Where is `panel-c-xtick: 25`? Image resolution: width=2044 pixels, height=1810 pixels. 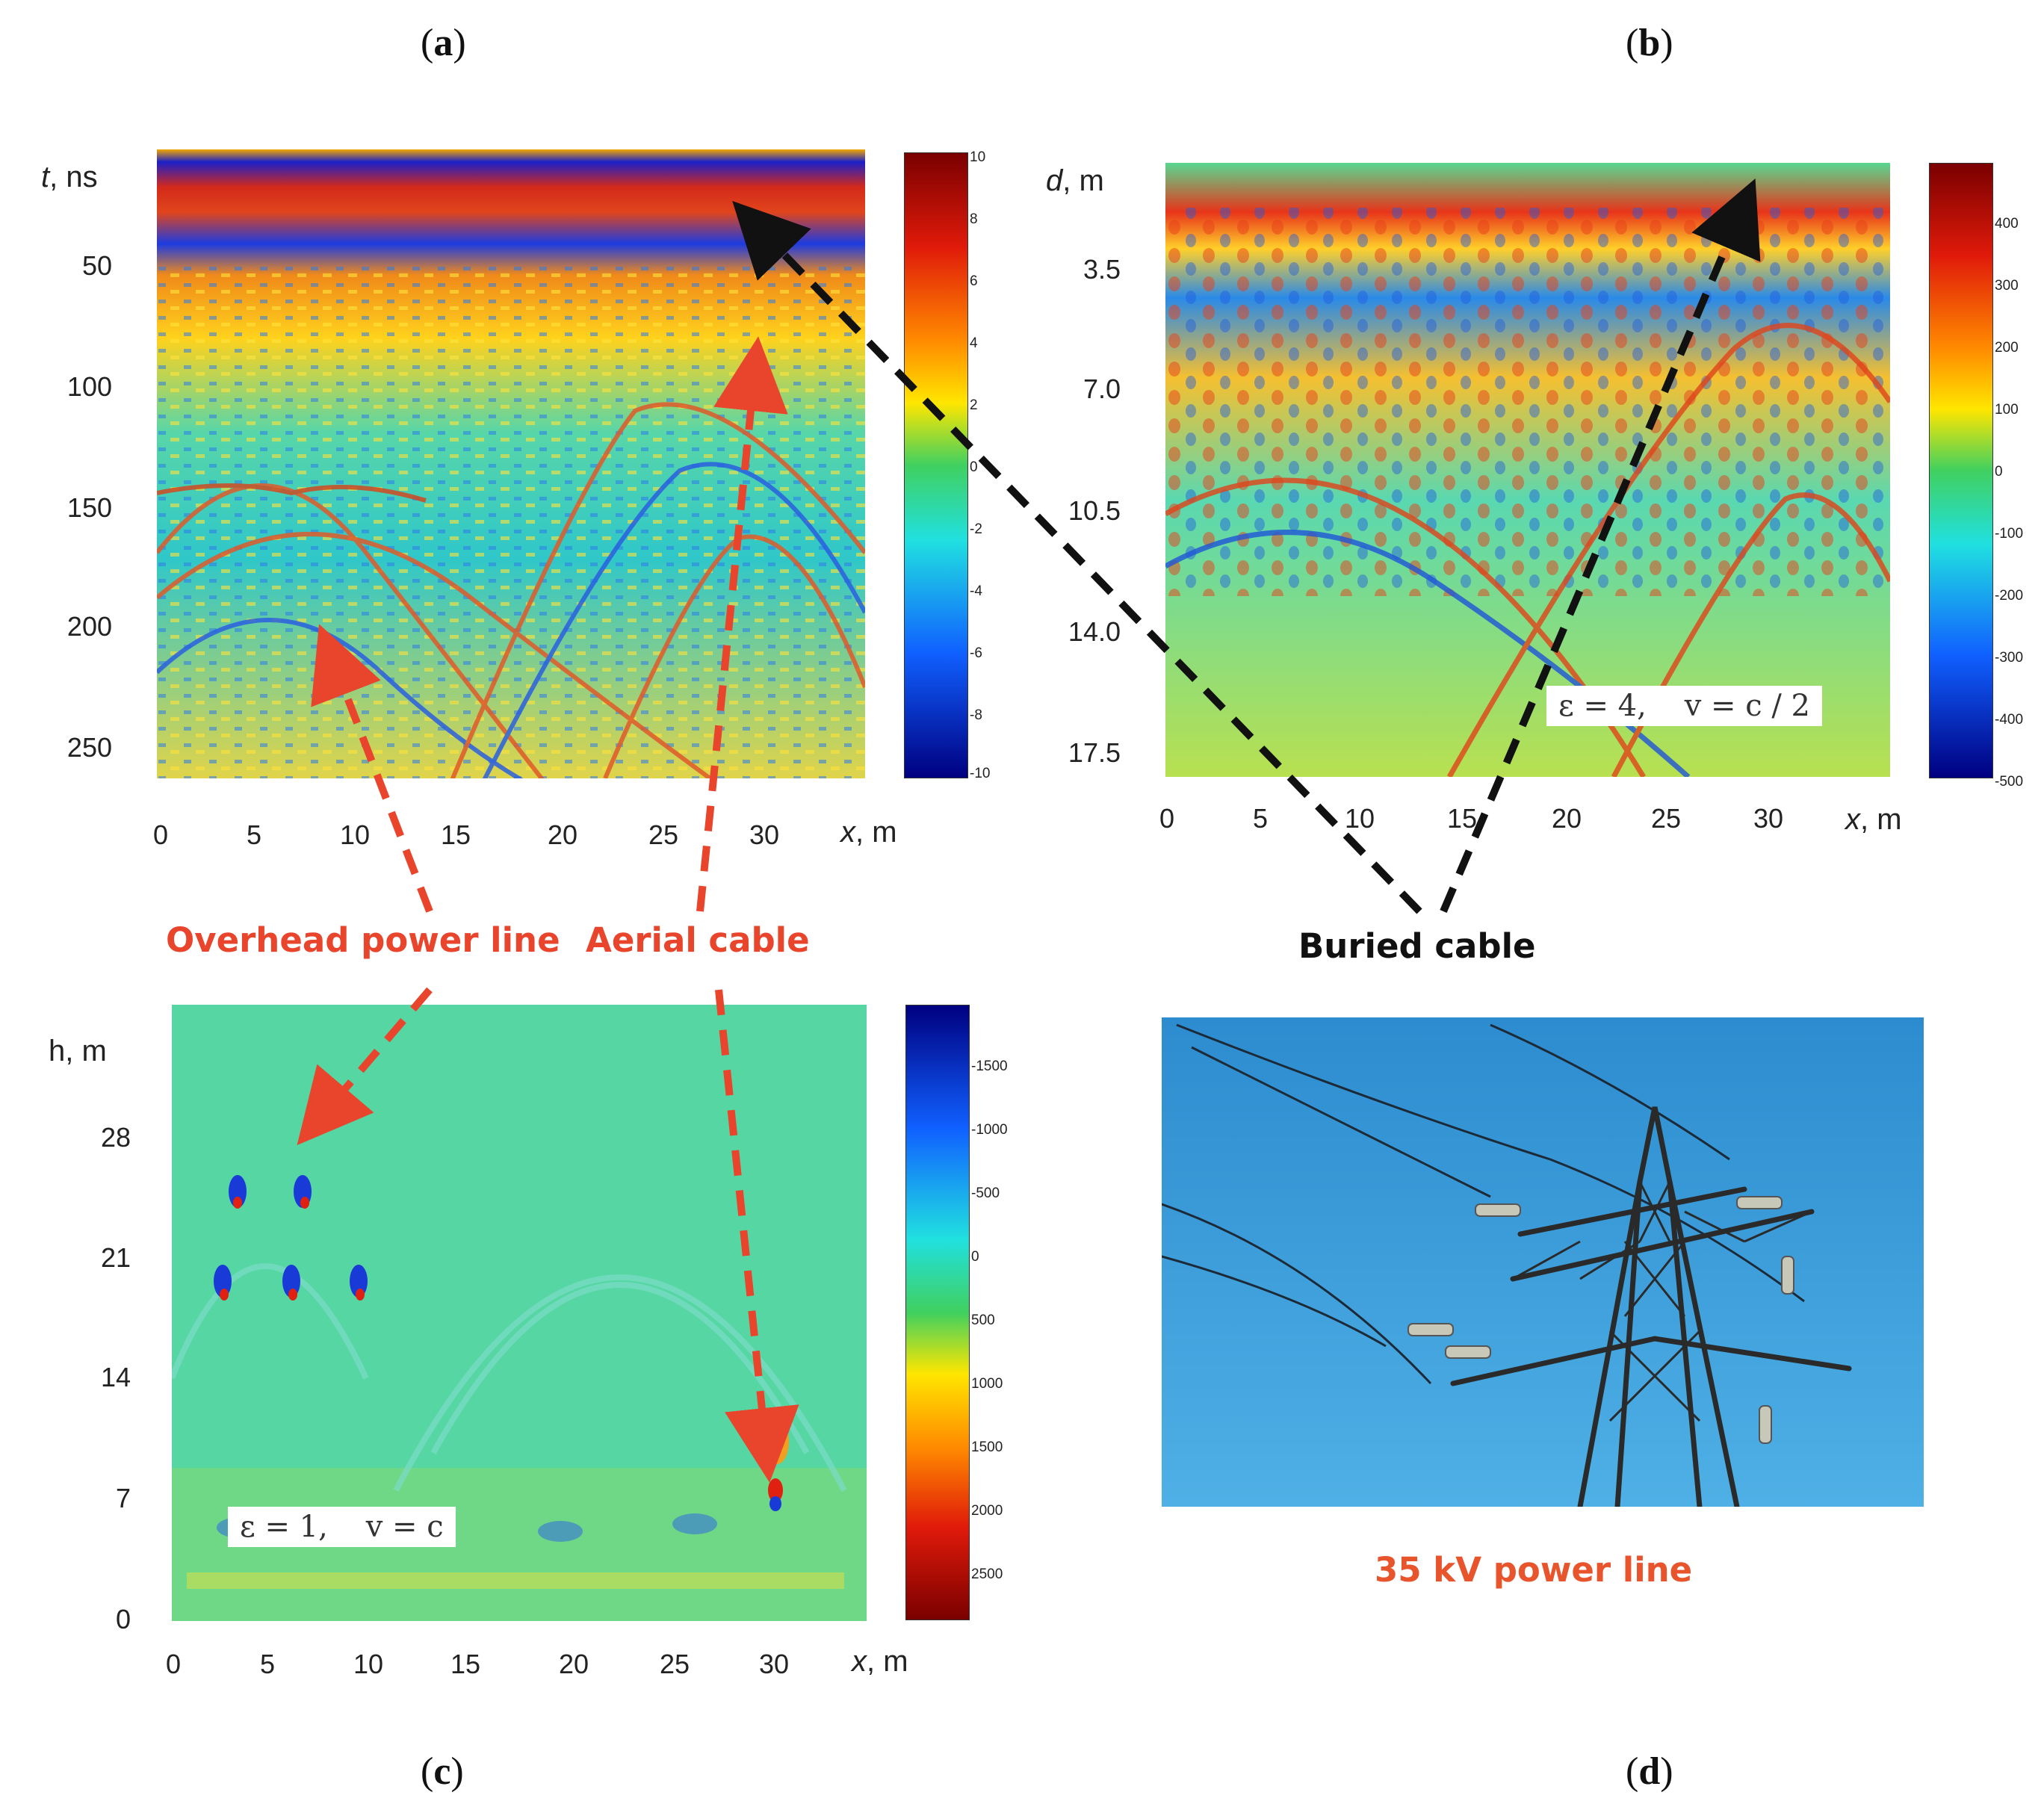
panel-c-xtick: 25 is located at coordinates (675, 1664).